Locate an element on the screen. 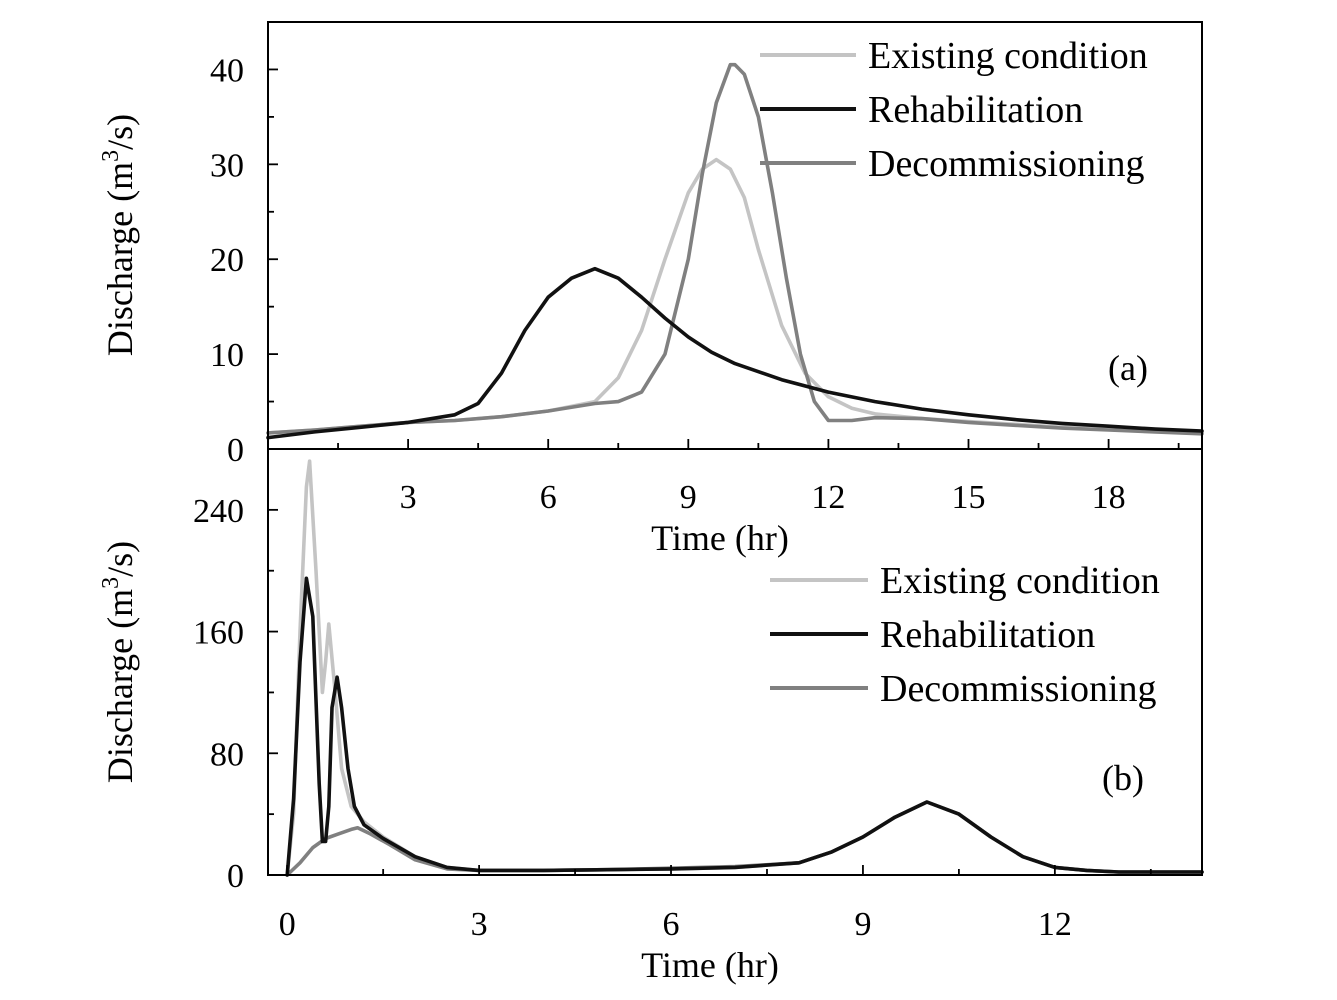  y-tick-label: 20 is located at coordinates (227, 260).